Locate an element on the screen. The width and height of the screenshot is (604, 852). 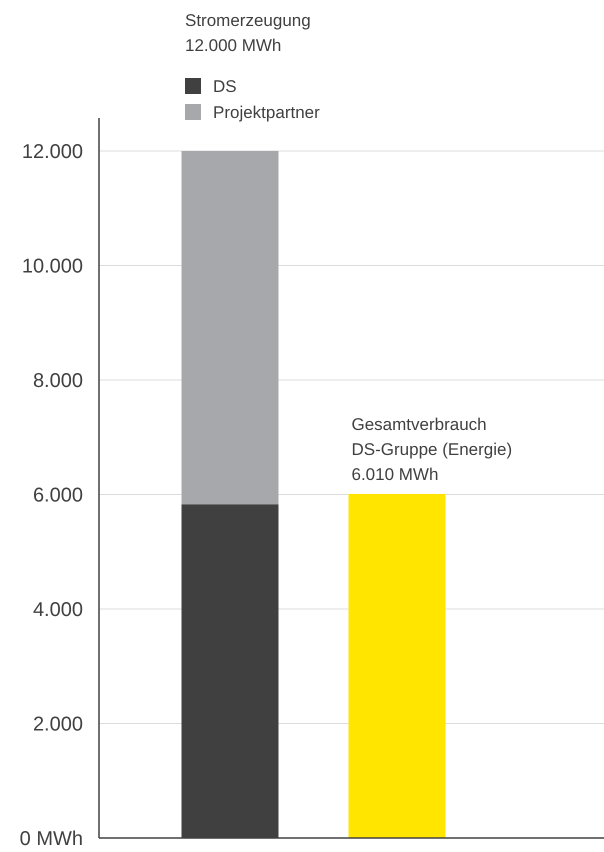
y-tick-label: 8.000 is located at coordinates (57, 381).